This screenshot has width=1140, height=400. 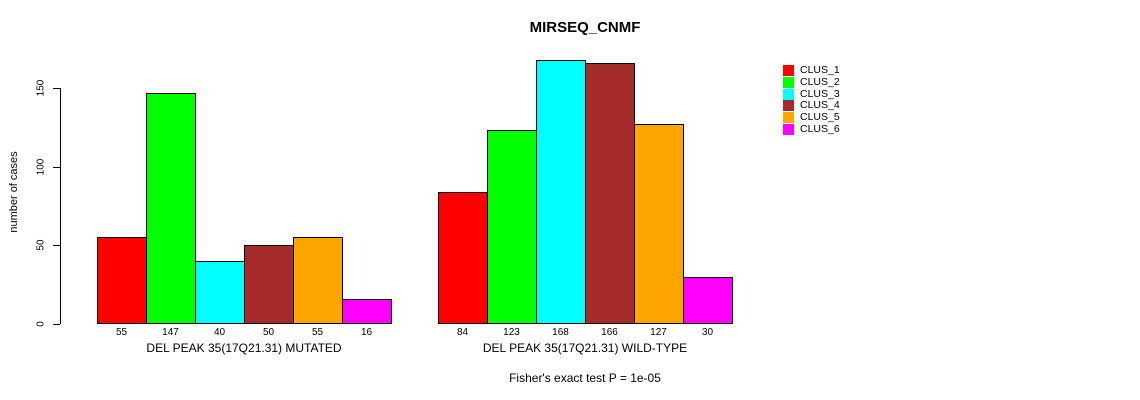 I want to click on legend-item: CLUS_1, so click(x=811, y=70).